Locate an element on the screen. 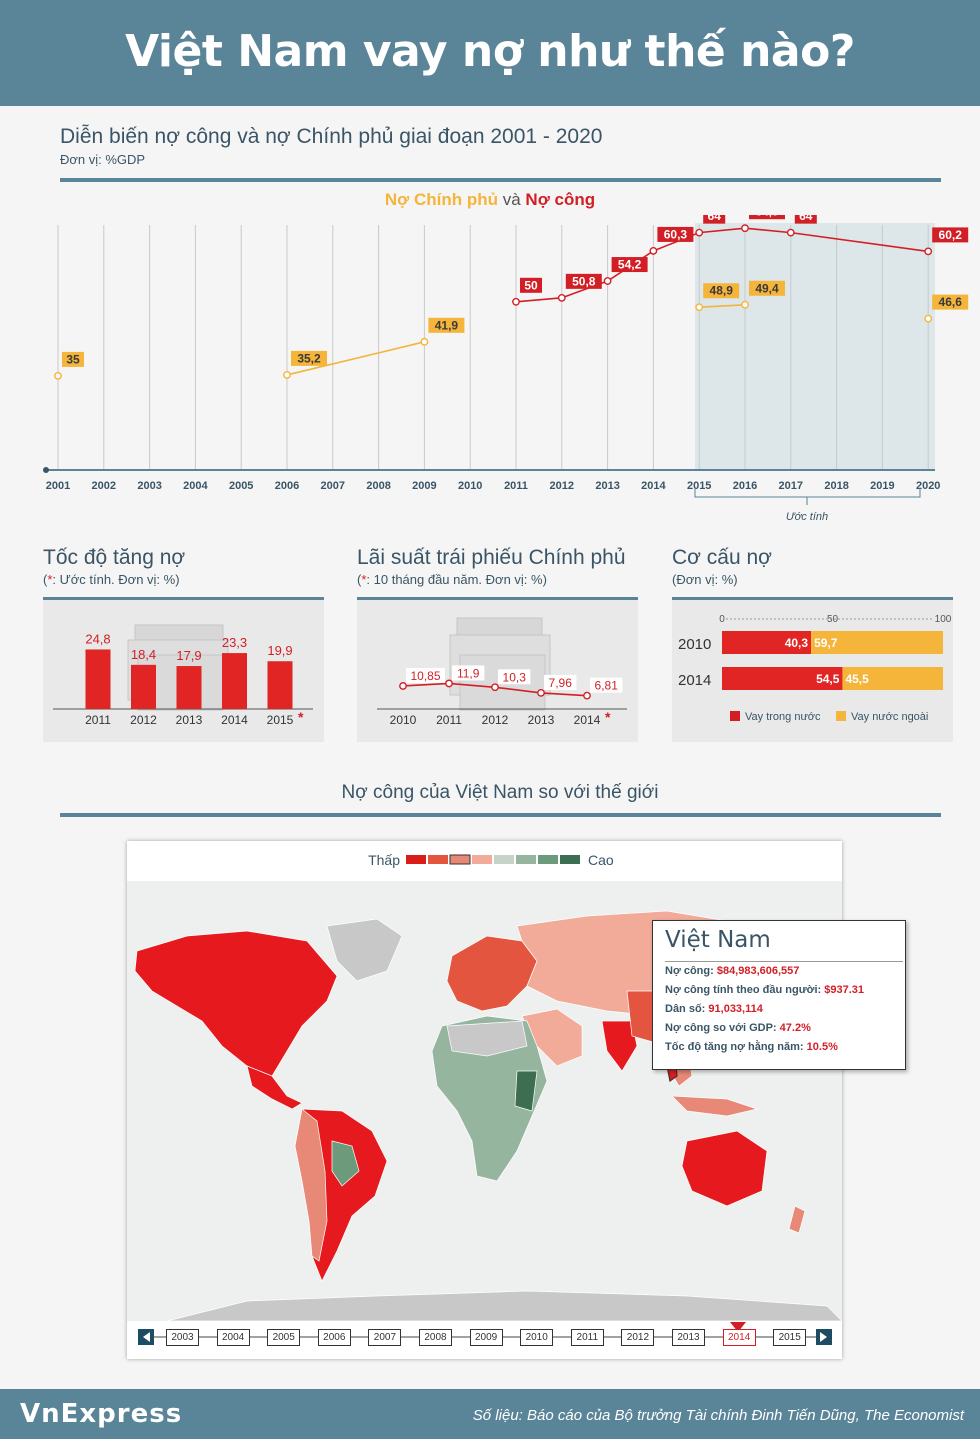 The height and width of the screenshot is (1439, 980). x-tick-label: 2011 is located at coordinates (516, 486).